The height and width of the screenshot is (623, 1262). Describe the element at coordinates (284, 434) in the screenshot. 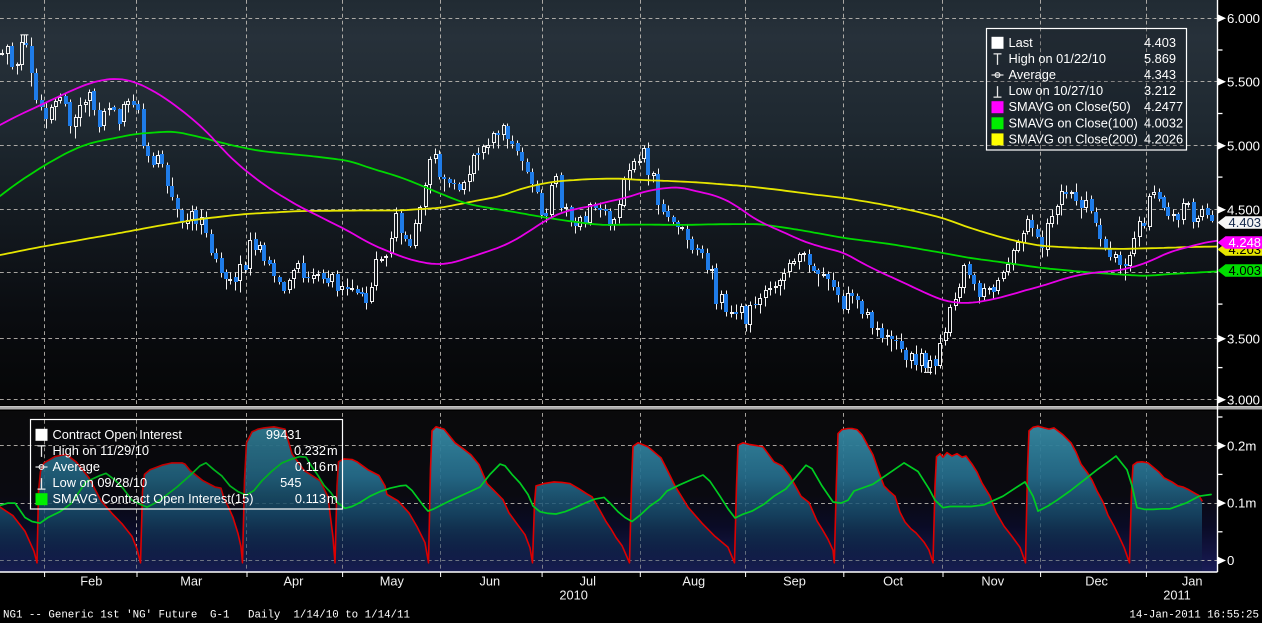

I see `svg-text: 99431` at that location.